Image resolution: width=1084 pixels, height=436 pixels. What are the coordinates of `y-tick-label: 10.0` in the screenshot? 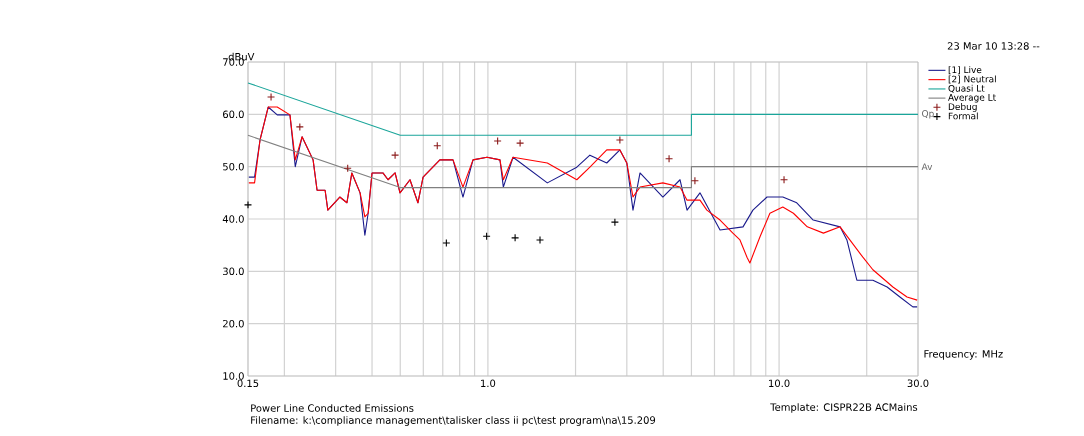 It's located at (233, 376).